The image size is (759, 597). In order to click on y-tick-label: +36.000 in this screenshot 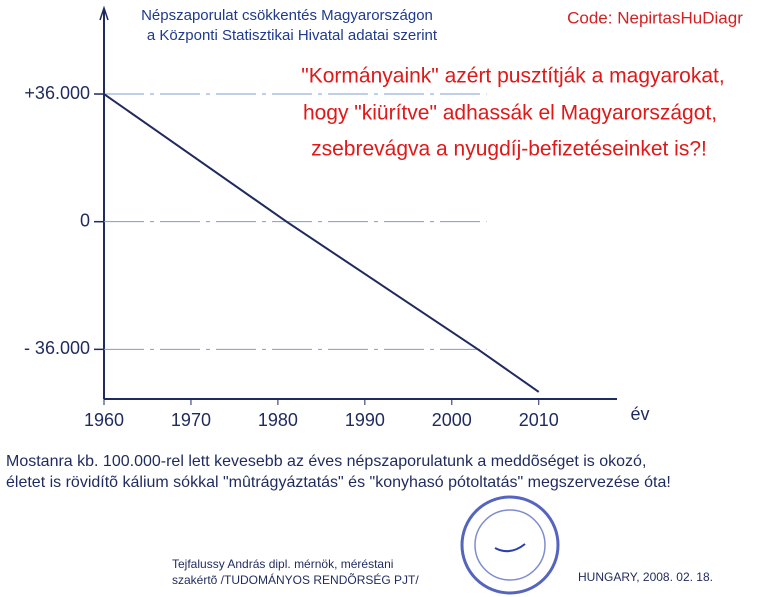, I will do `click(57, 93)`.